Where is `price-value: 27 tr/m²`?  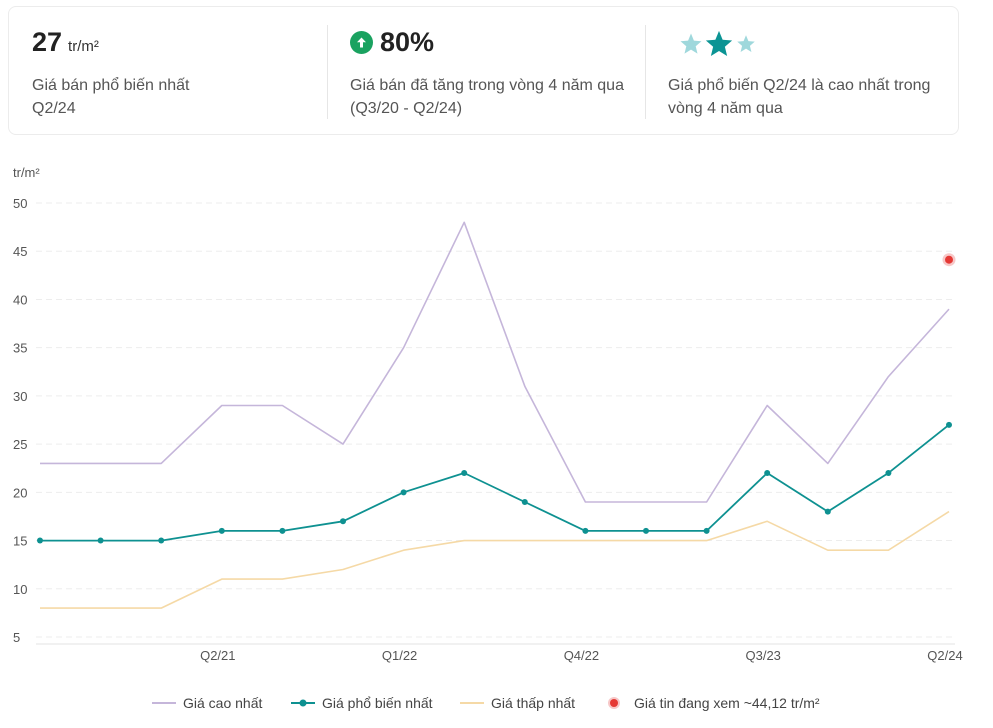
price-value: 27 tr/m² is located at coordinates (65, 42).